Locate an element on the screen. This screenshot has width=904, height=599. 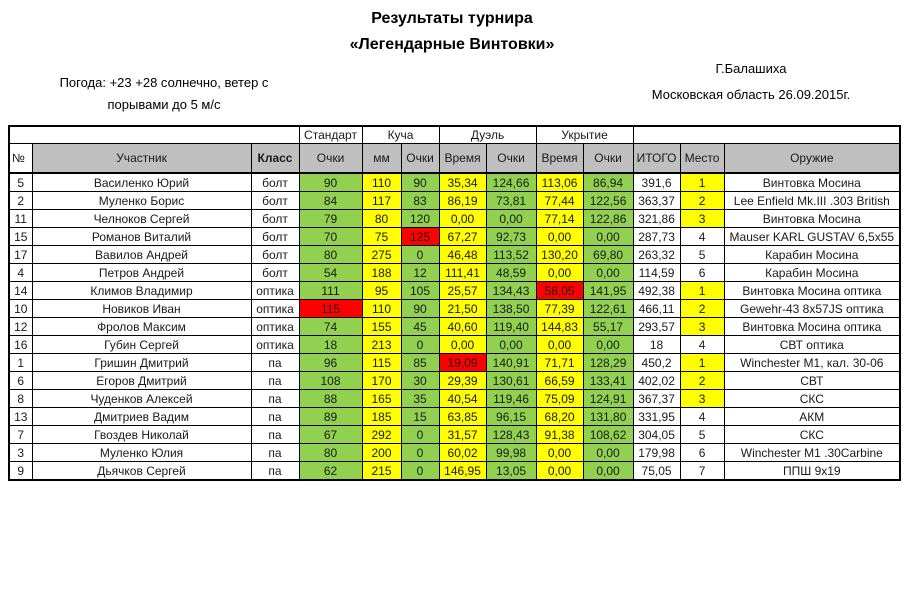
cell-kucha-mm: 80 is located at coordinates (381, 218).